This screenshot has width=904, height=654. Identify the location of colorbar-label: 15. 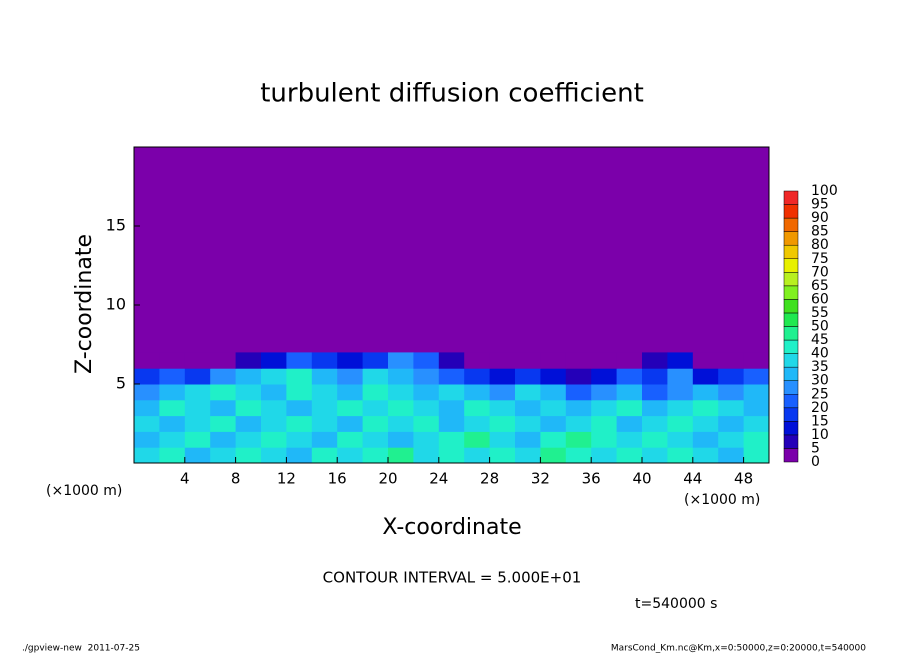
(820, 421).